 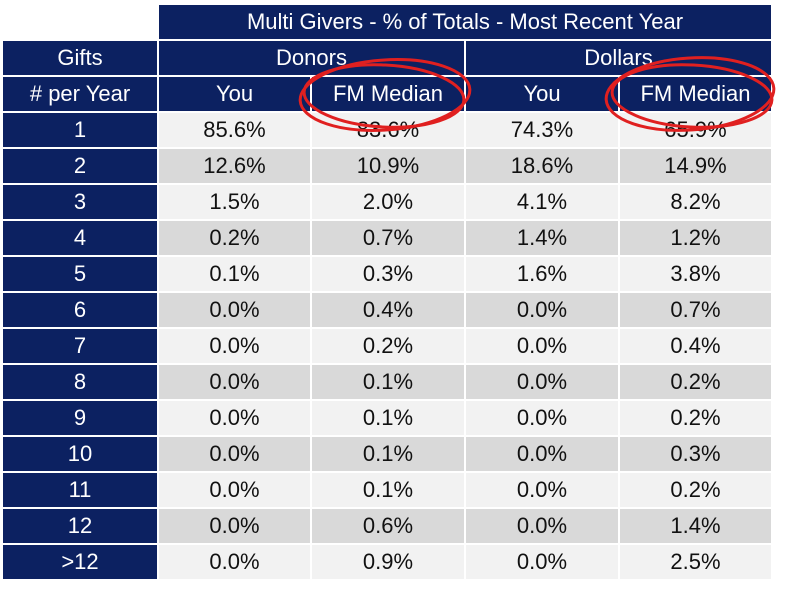 I want to click on table-cell: 3.8%, so click(x=695, y=274).